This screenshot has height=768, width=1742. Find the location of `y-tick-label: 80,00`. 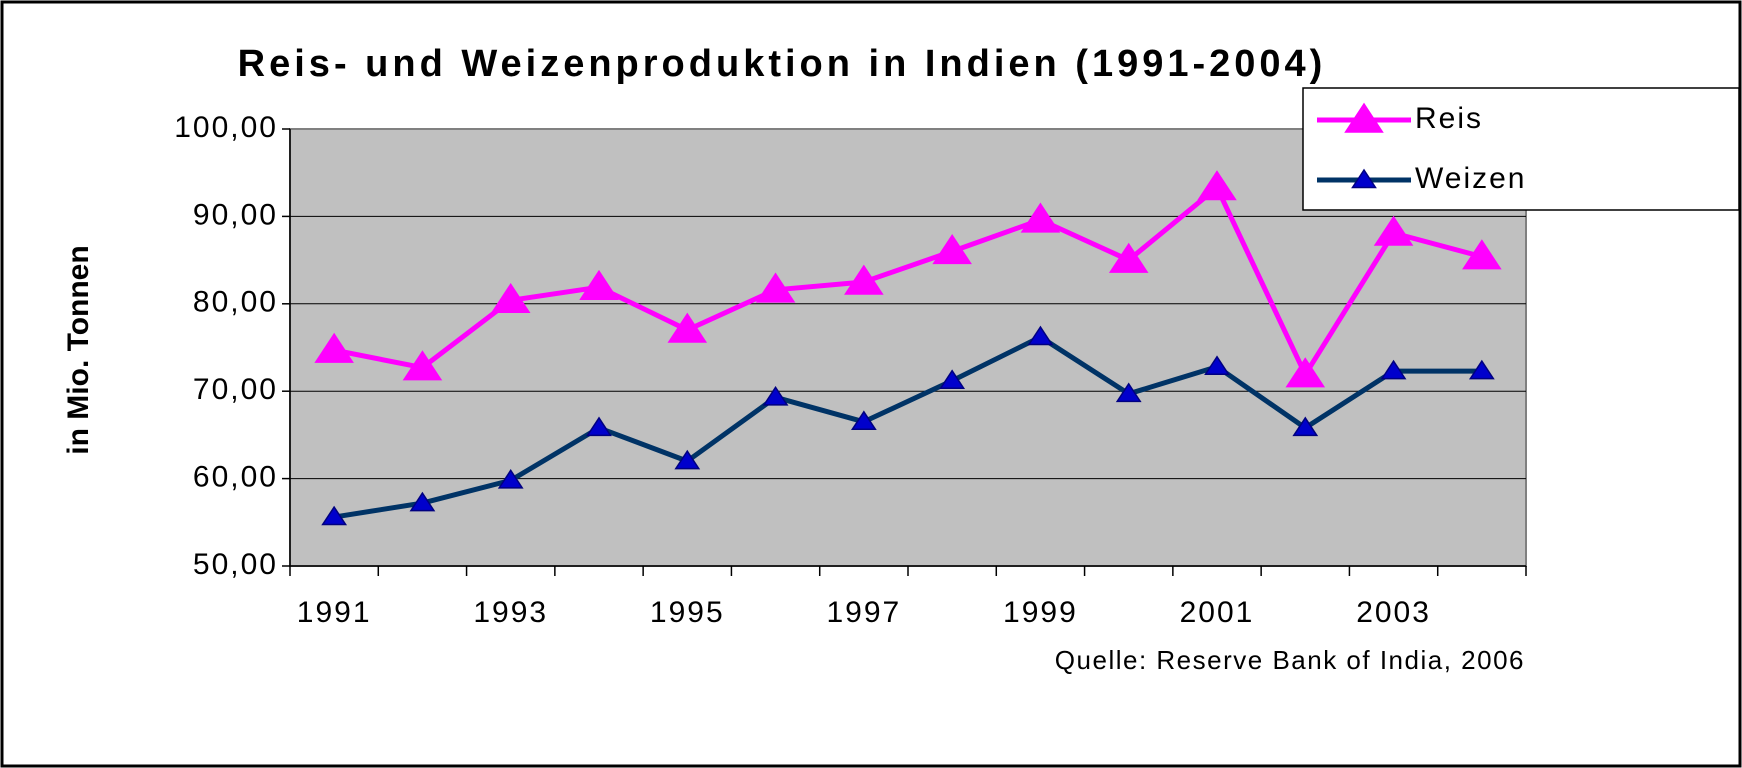

y-tick-label: 80,00 is located at coordinates (235, 302).